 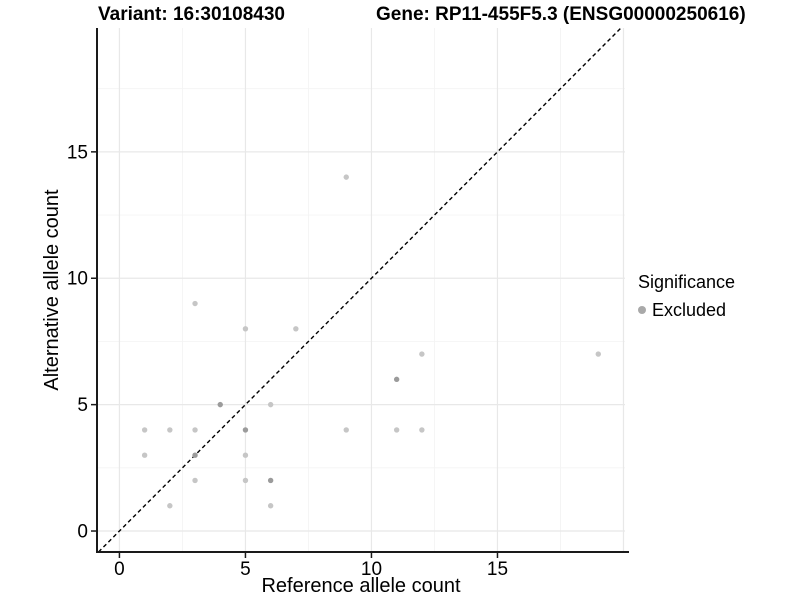 What do you see at coordinates (52, 290) in the screenshot?
I see `y-axis-title: Alternative allele count` at bounding box center [52, 290].